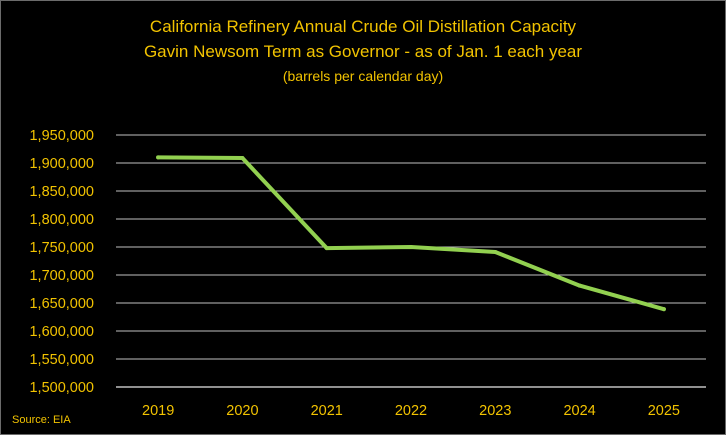 This screenshot has width=726, height=435. What do you see at coordinates (61, 388) in the screenshot?
I see `y-tick-label: 1,500,000` at bounding box center [61, 388].